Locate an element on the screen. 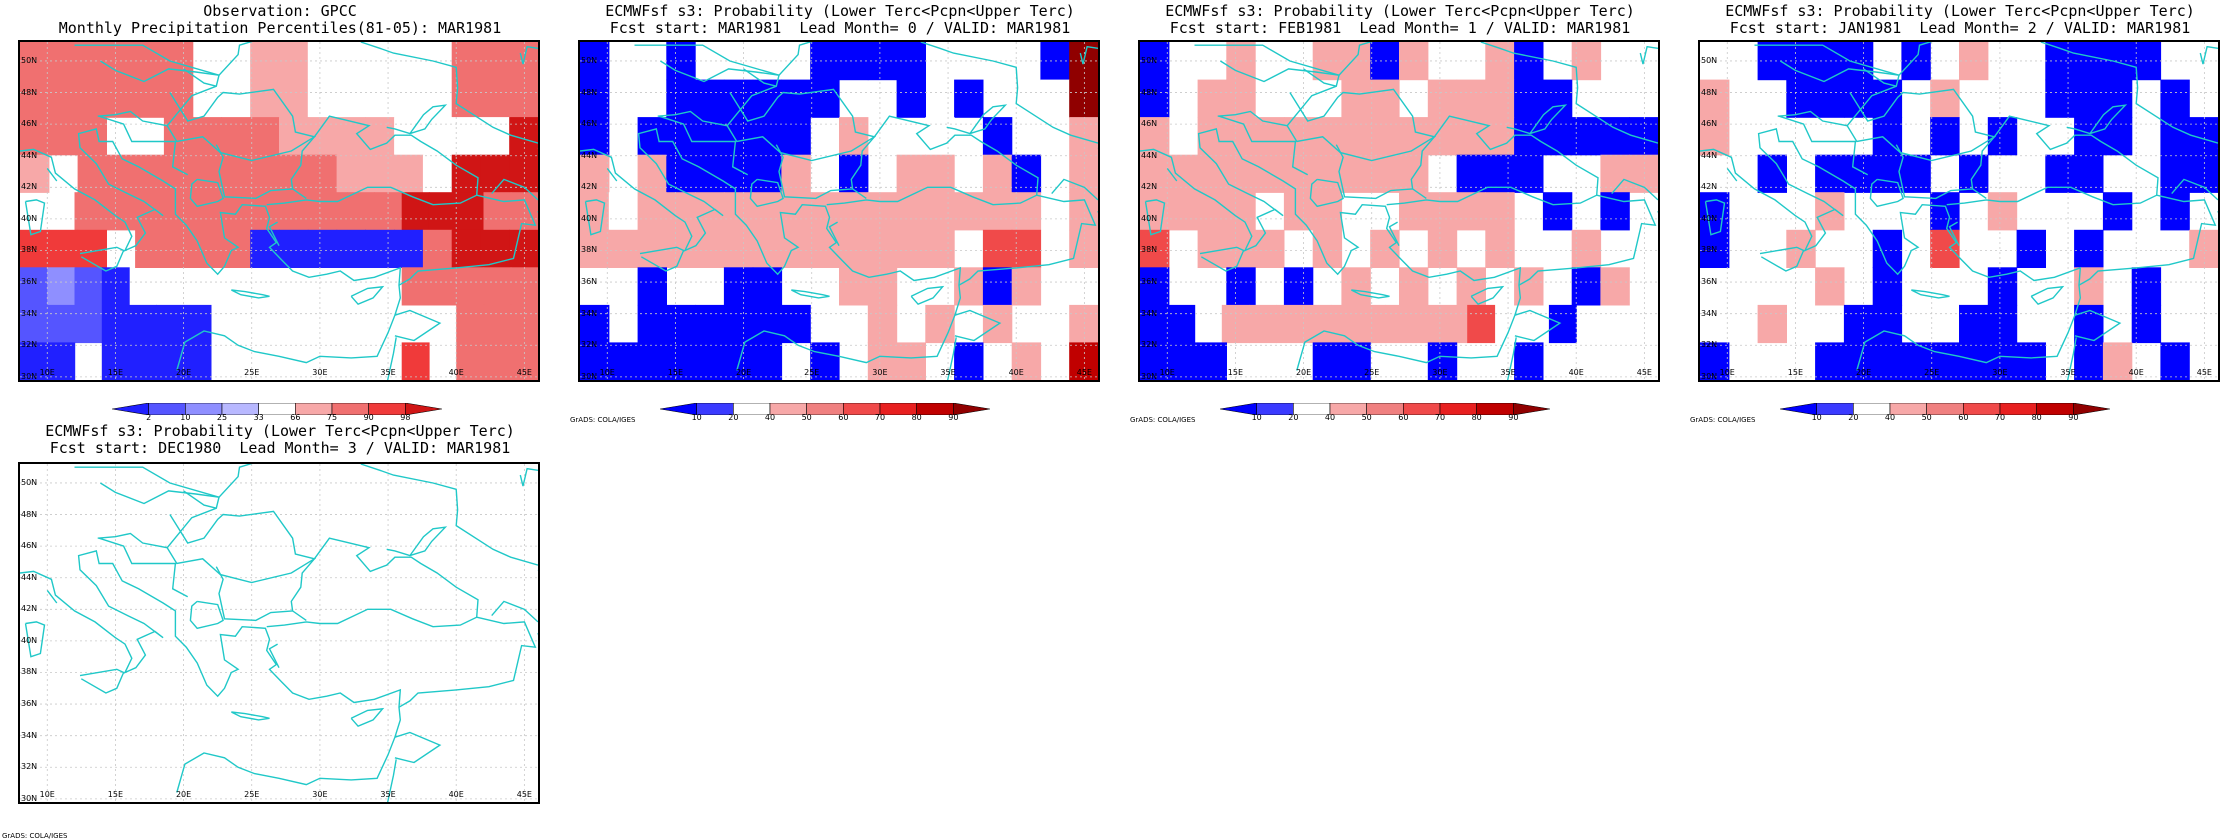 The height and width of the screenshot is (840, 2240). lon-tick-label: 35E is located at coordinates (388, 372).